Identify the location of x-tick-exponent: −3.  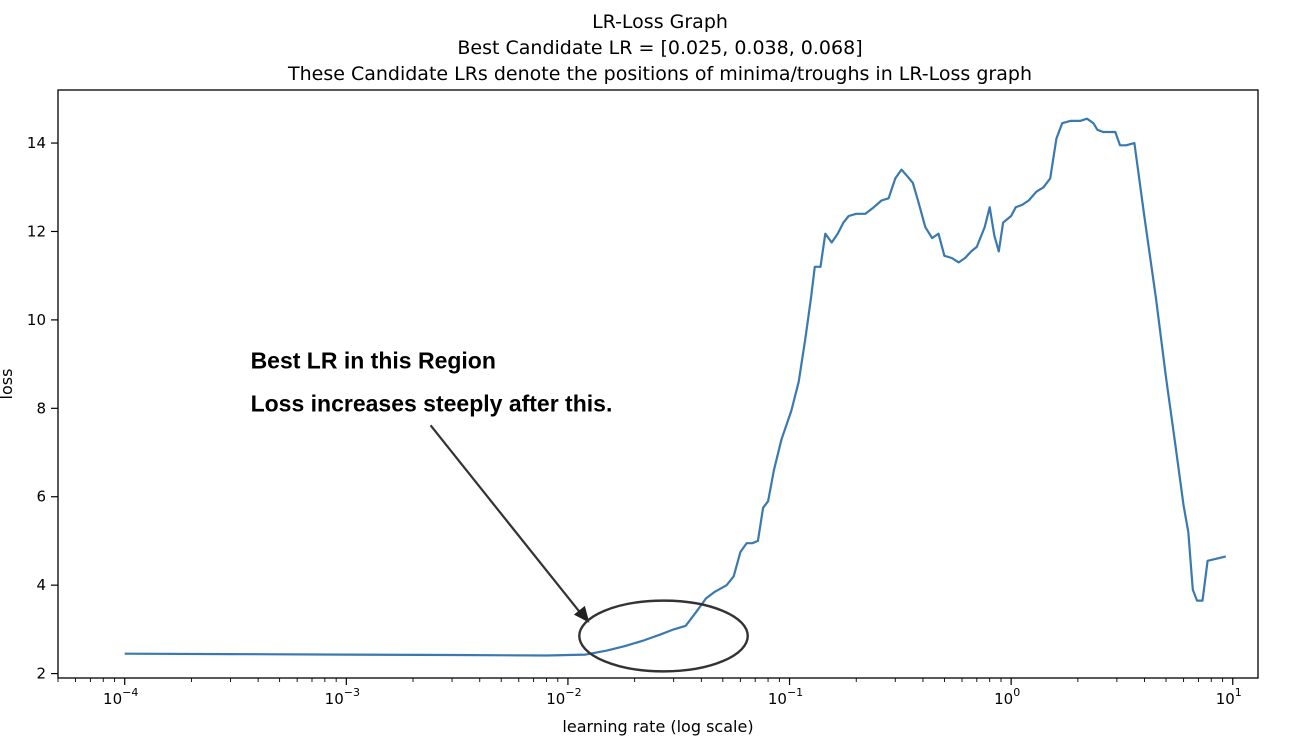
(352, 692).